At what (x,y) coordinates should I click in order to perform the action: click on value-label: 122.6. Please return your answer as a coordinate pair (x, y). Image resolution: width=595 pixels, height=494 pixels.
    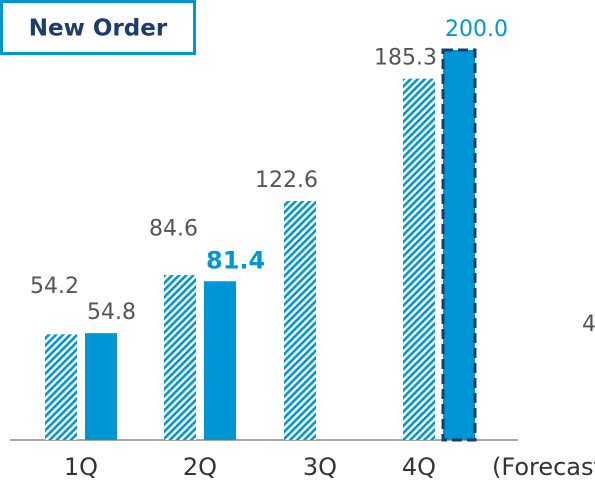
    Looking at the image, I should click on (286, 180).